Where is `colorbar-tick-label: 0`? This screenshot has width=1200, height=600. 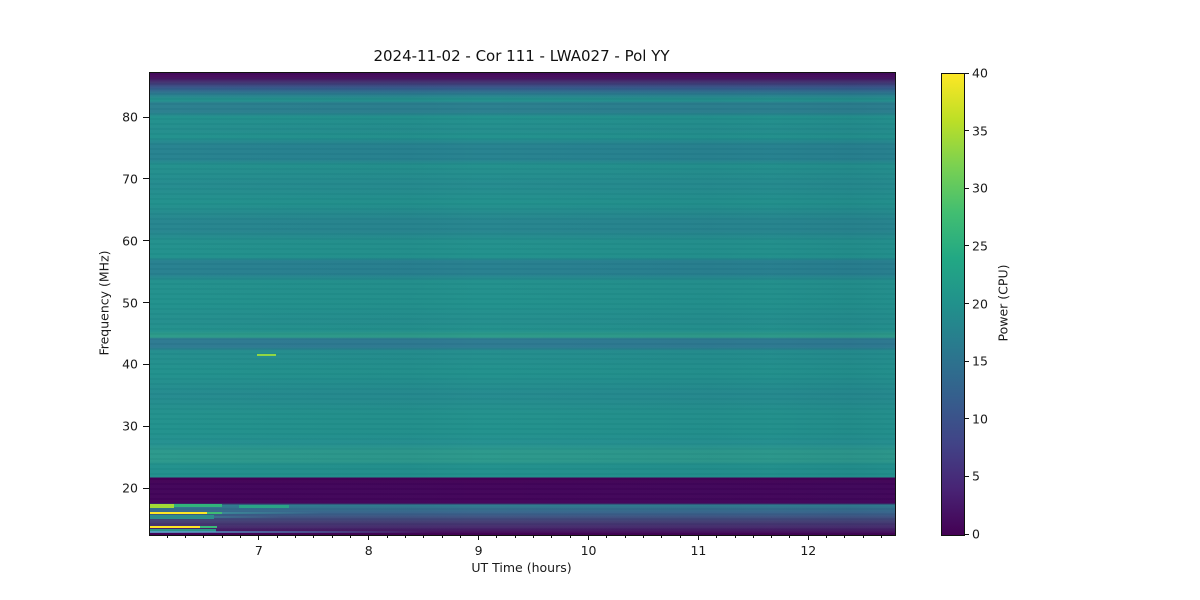
colorbar-tick-label: 0 is located at coordinates (976, 534).